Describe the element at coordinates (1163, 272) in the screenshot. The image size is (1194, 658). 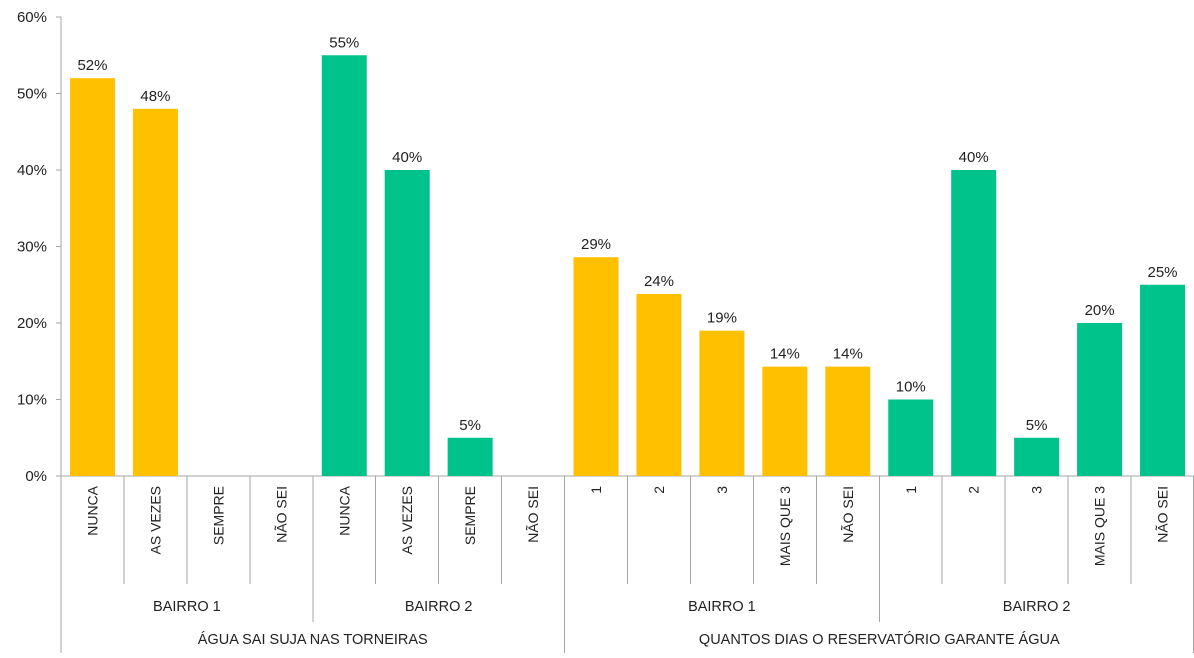
I see `data-label: 25%` at that location.